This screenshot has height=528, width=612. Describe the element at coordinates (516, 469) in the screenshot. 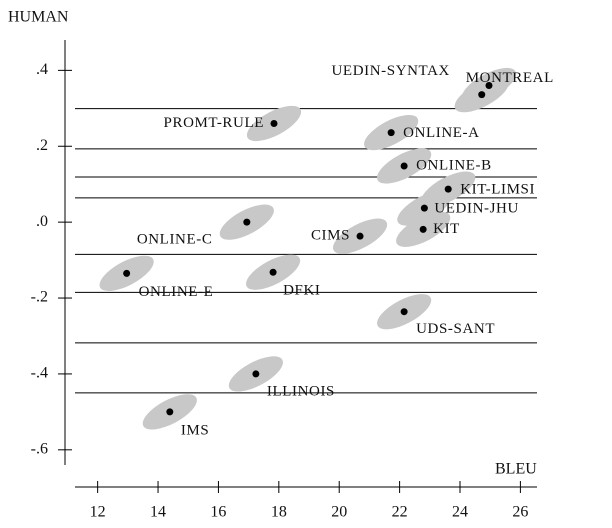

I see `x-axis-label: BLEU` at that location.